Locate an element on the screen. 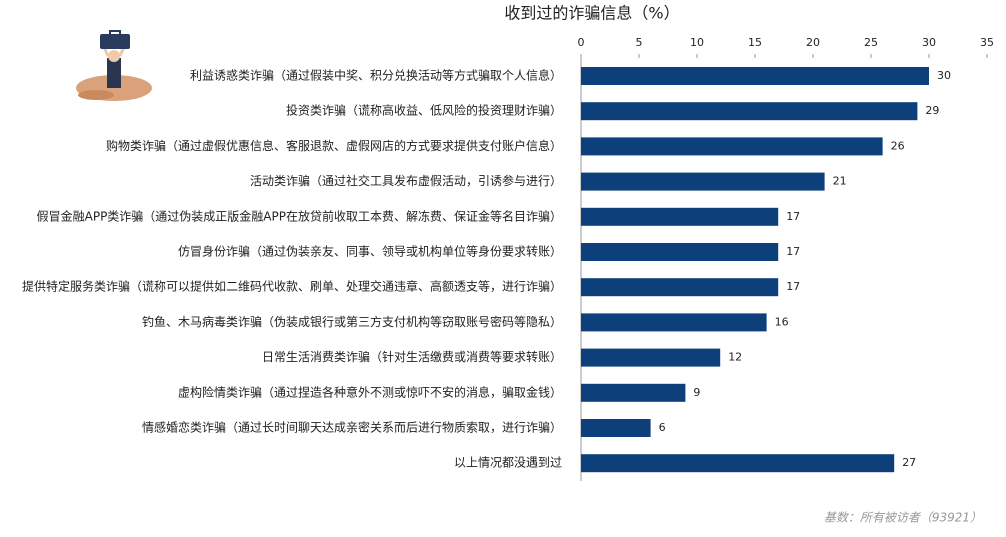 Image resolution: width=1006 pixels, height=537 pixels. x-tick-label: 15 is located at coordinates (755, 42).